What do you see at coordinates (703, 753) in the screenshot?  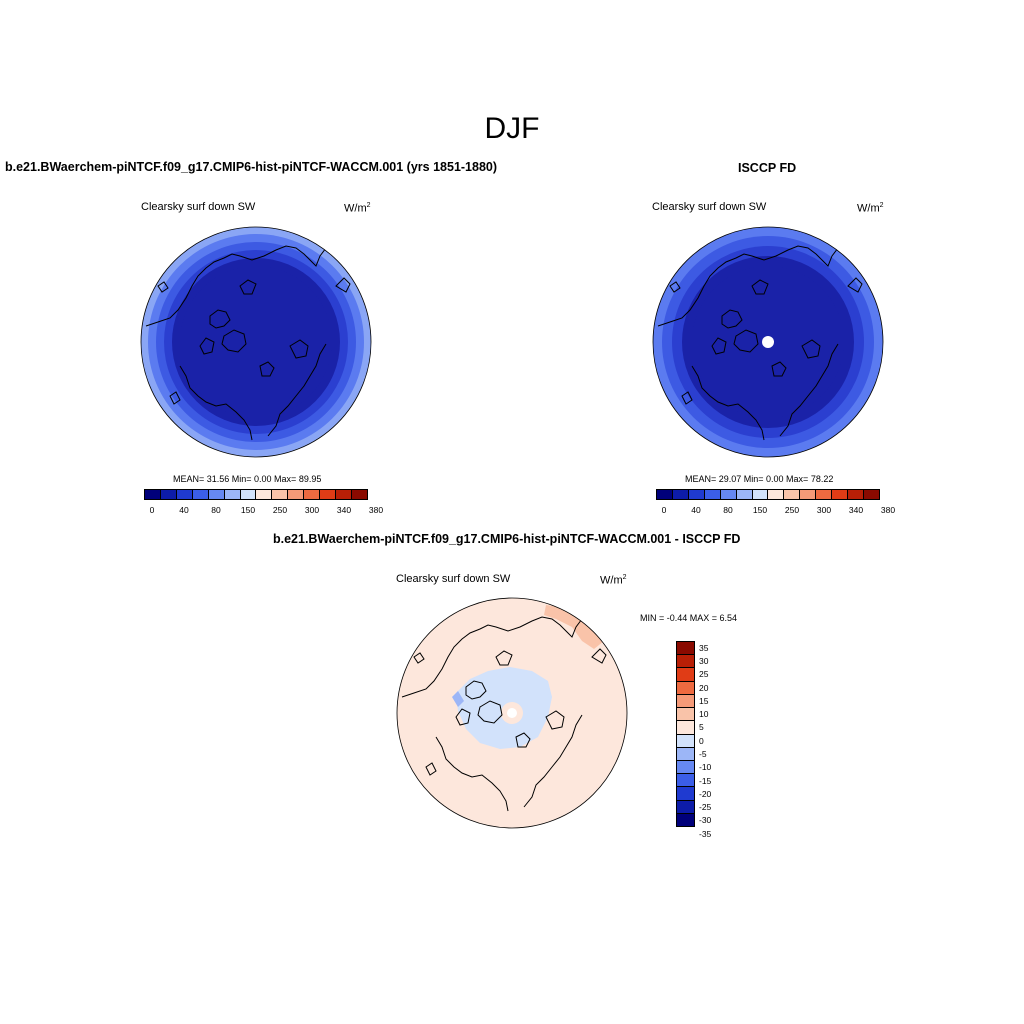 I see `colorbar-tick-label: -5` at bounding box center [703, 753].